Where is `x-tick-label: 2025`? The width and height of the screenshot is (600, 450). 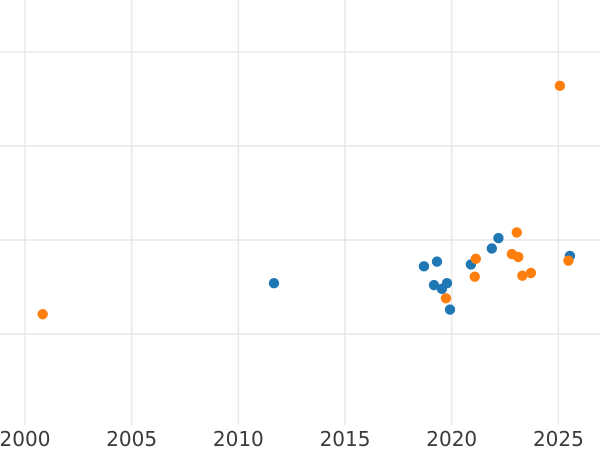 x-tick-label: 2025 is located at coordinates (558, 438).